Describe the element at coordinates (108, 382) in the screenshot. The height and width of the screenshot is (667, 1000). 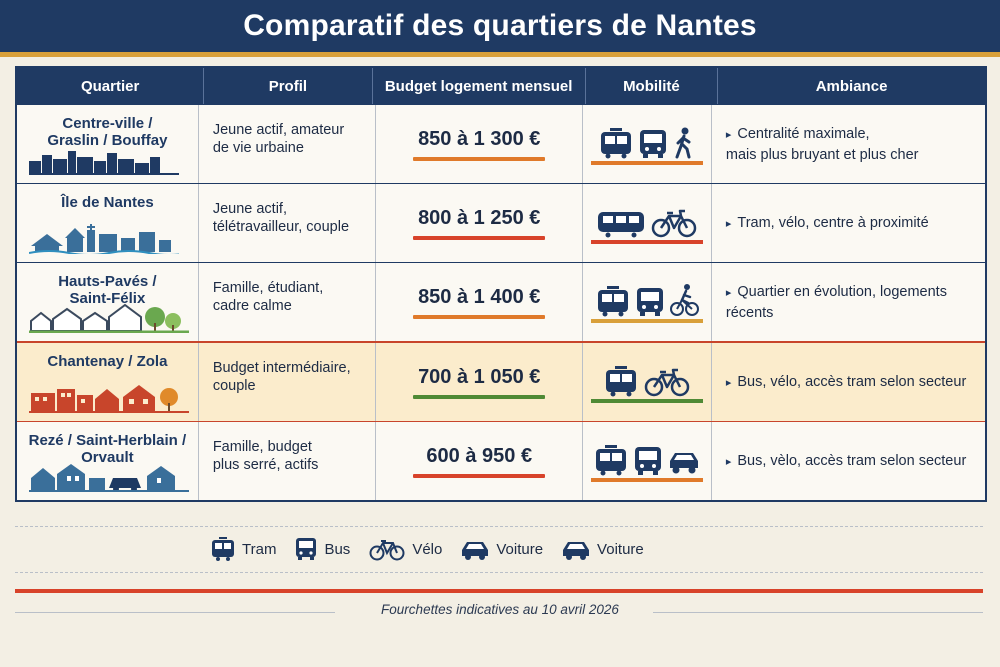
I see `quartier-cell: Chantenay / Zola` at that location.